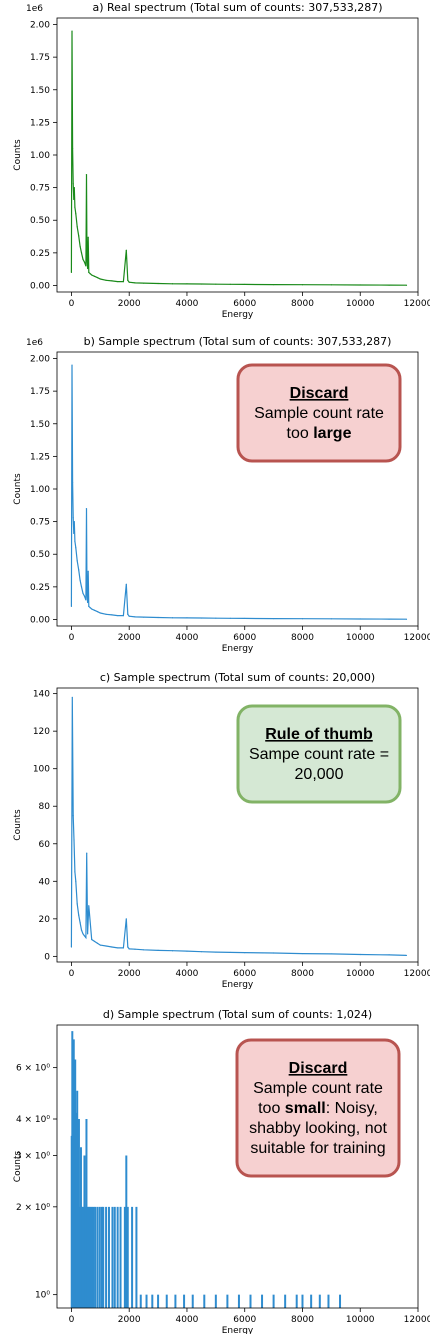  Describe the element at coordinates (318, 1128) in the screenshot. I see `annotation-line: shabby looking, not` at that location.